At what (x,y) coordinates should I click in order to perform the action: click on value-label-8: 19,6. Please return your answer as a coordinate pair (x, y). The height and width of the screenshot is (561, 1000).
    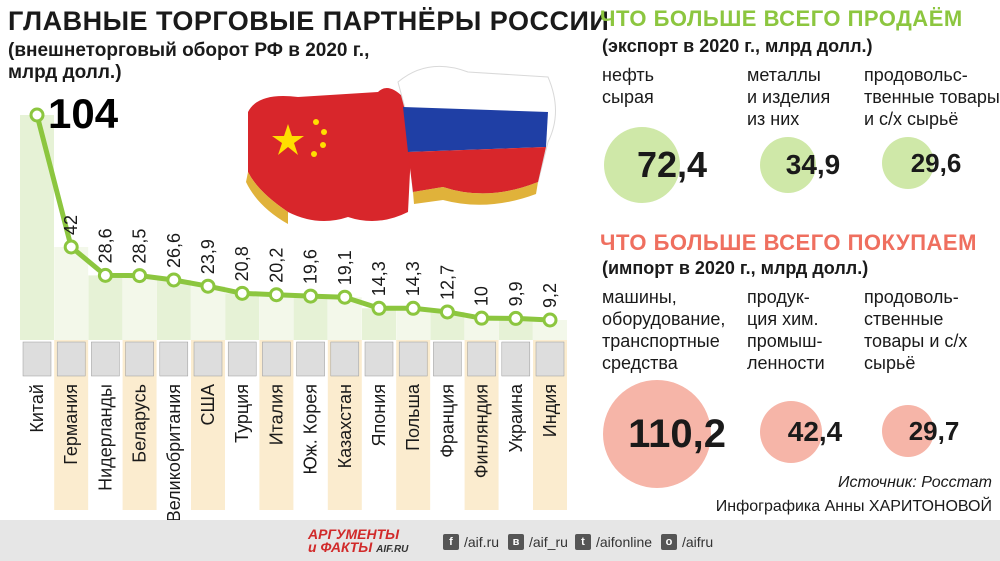
    Looking at the image, I should click on (311, 266).